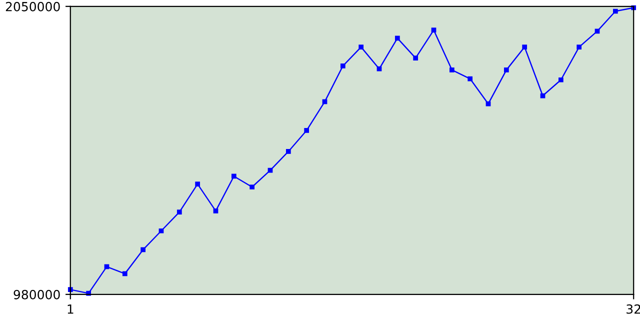  I want to click on x-tick-label: 1, so click(71, 309).